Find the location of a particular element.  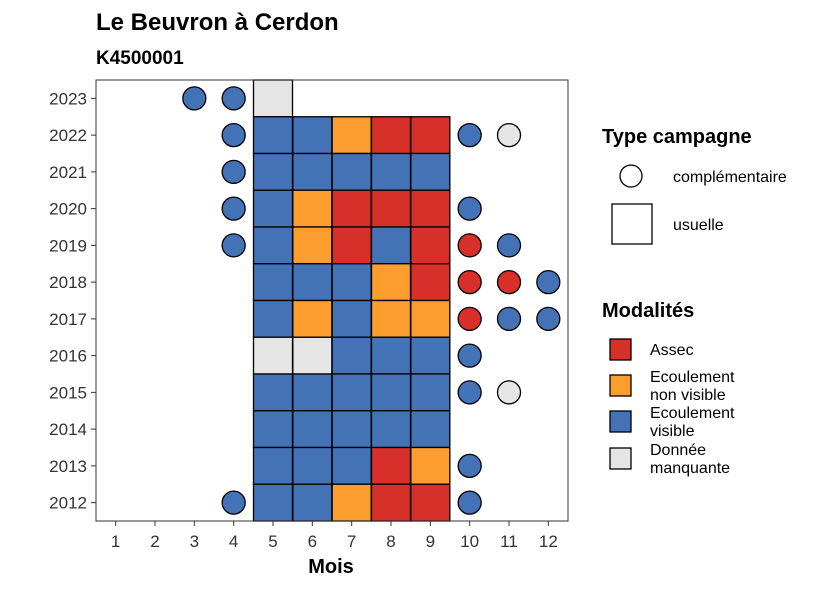

legend-mod-label-3-1: manquante is located at coordinates (690, 468).